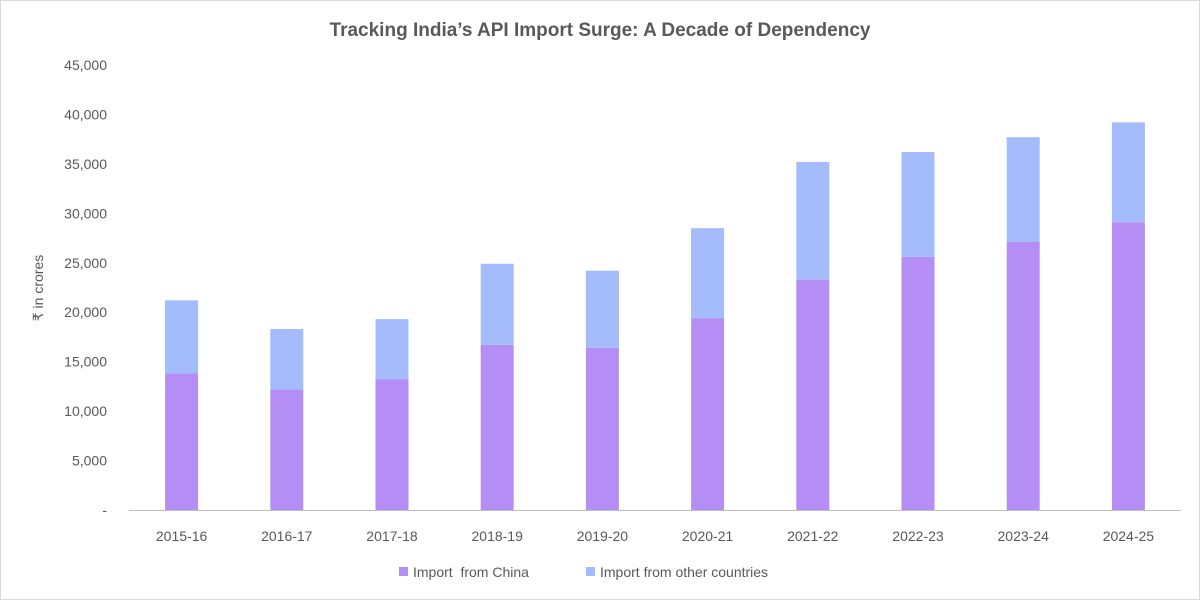  Describe the element at coordinates (603, 536) in the screenshot. I see `x-tick-label: 2019-20` at that location.